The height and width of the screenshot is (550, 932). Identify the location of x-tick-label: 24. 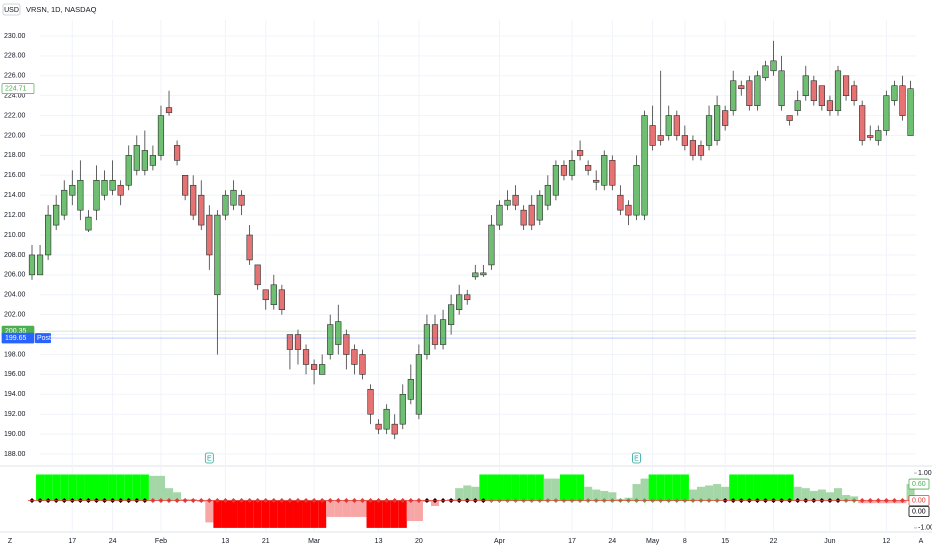
(612, 541).